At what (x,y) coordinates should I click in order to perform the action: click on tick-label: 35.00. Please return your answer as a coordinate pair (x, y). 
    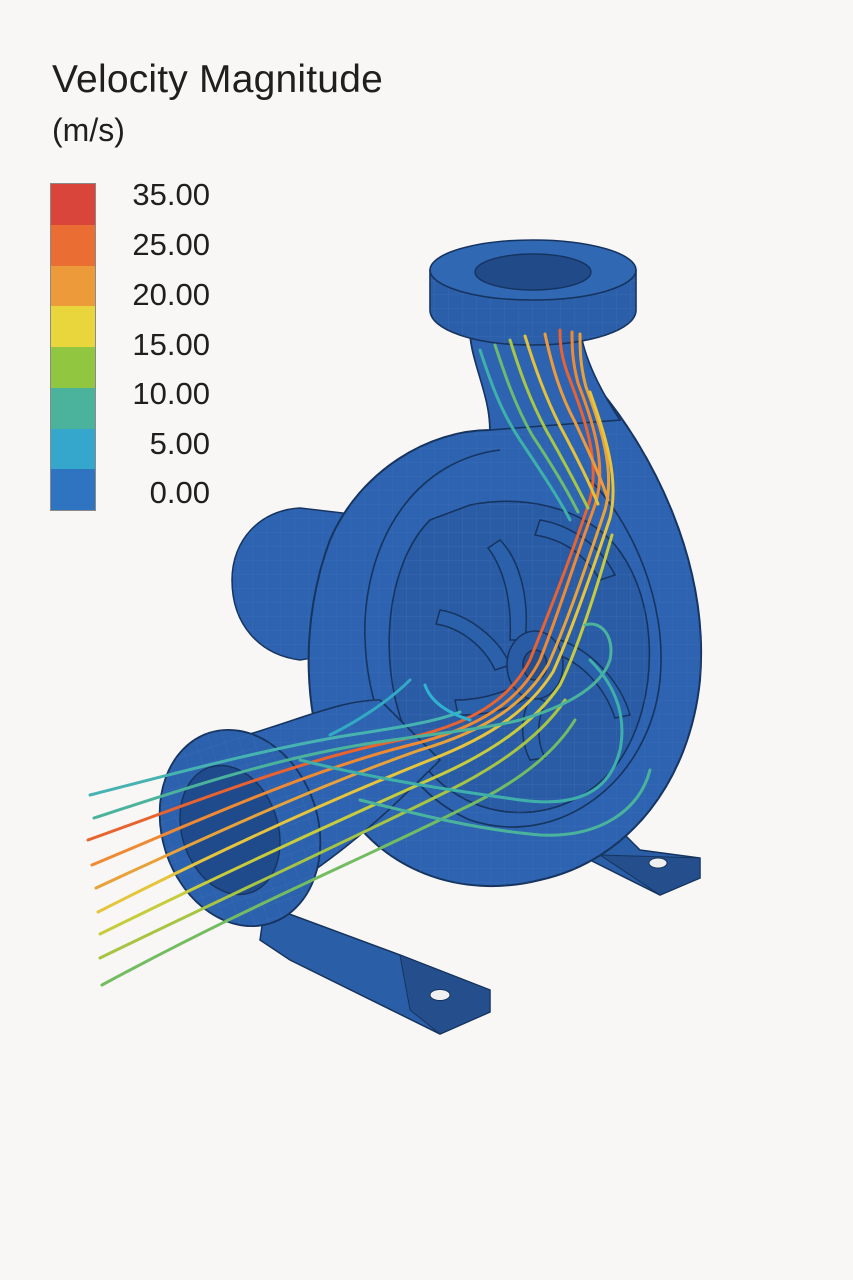
    Looking at the image, I should click on (171, 194).